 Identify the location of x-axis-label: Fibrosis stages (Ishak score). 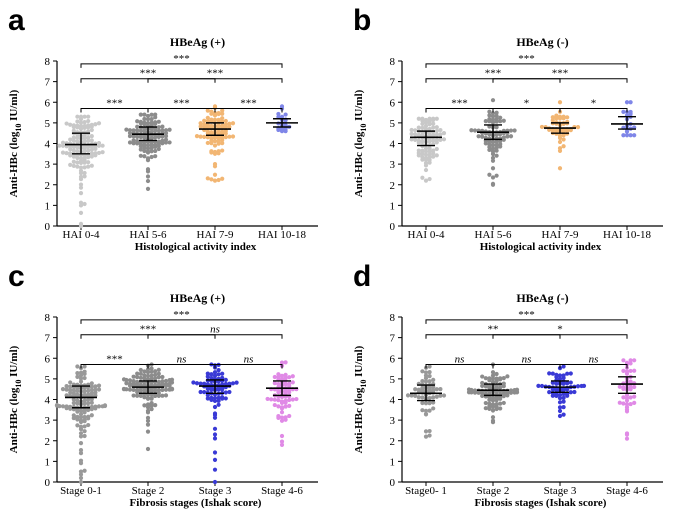
(541, 503).